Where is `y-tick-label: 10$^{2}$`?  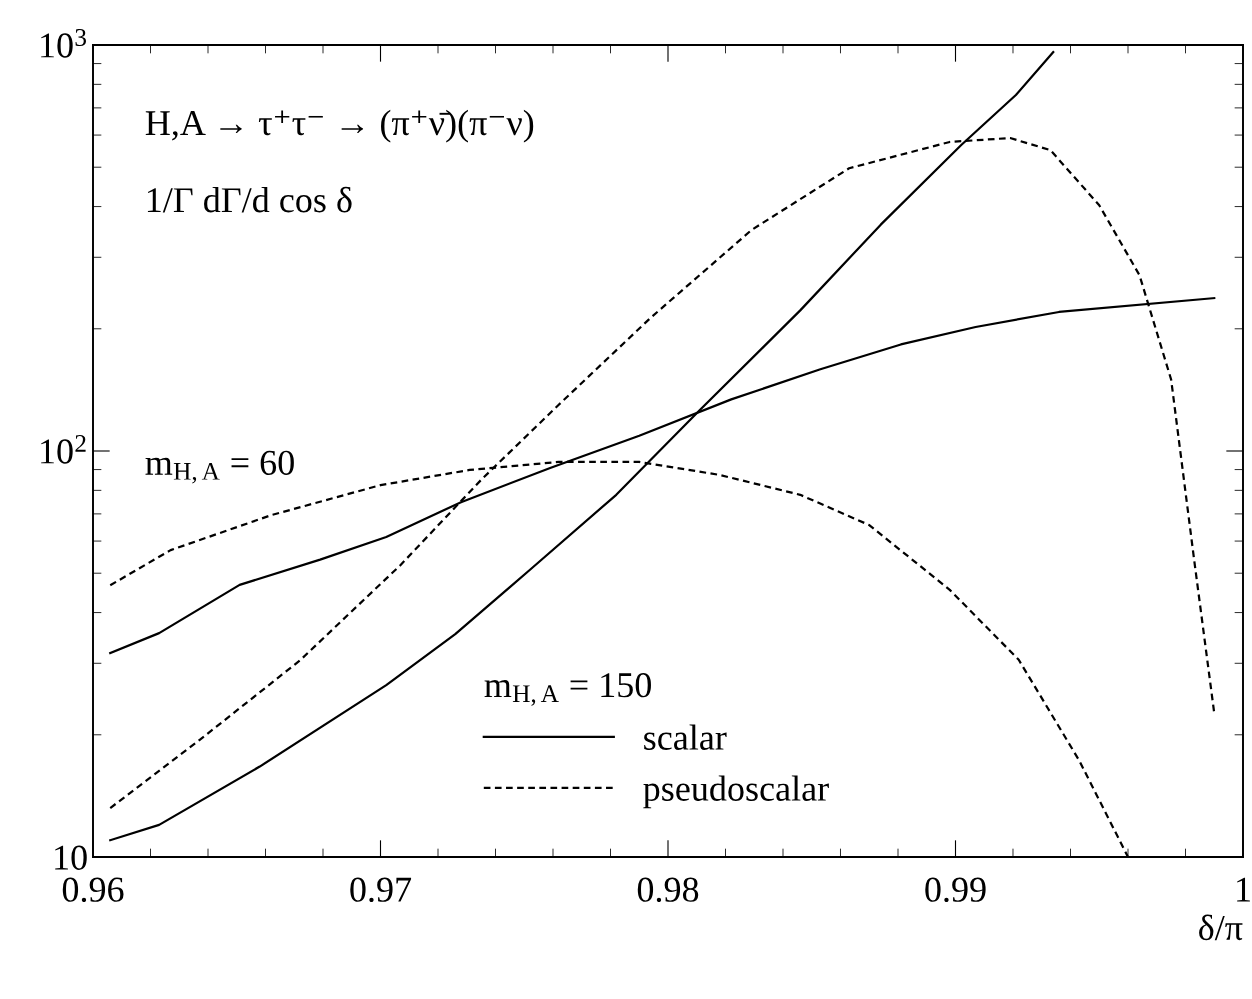 y-tick-label: 10$^{2}$ is located at coordinates (63, 449).